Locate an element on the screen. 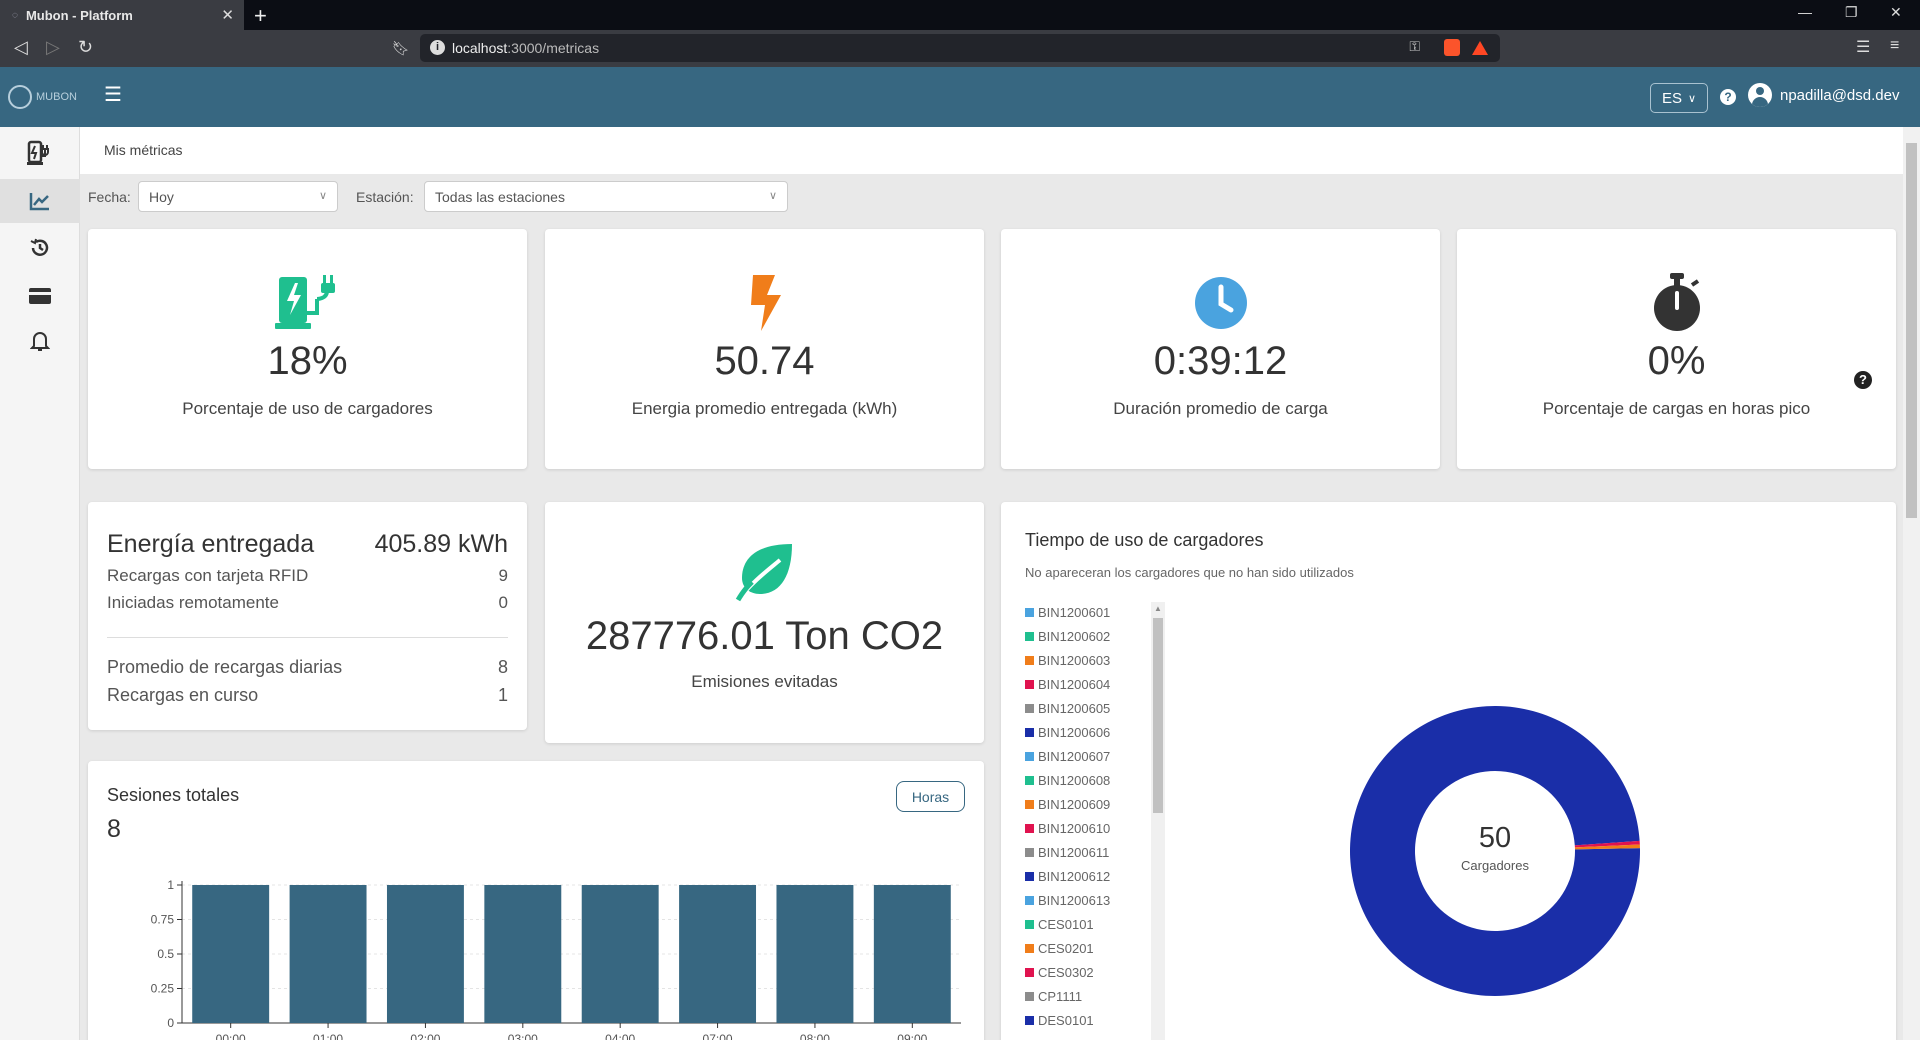  date-filter-select: Hoy ∨ is located at coordinates (238, 196).